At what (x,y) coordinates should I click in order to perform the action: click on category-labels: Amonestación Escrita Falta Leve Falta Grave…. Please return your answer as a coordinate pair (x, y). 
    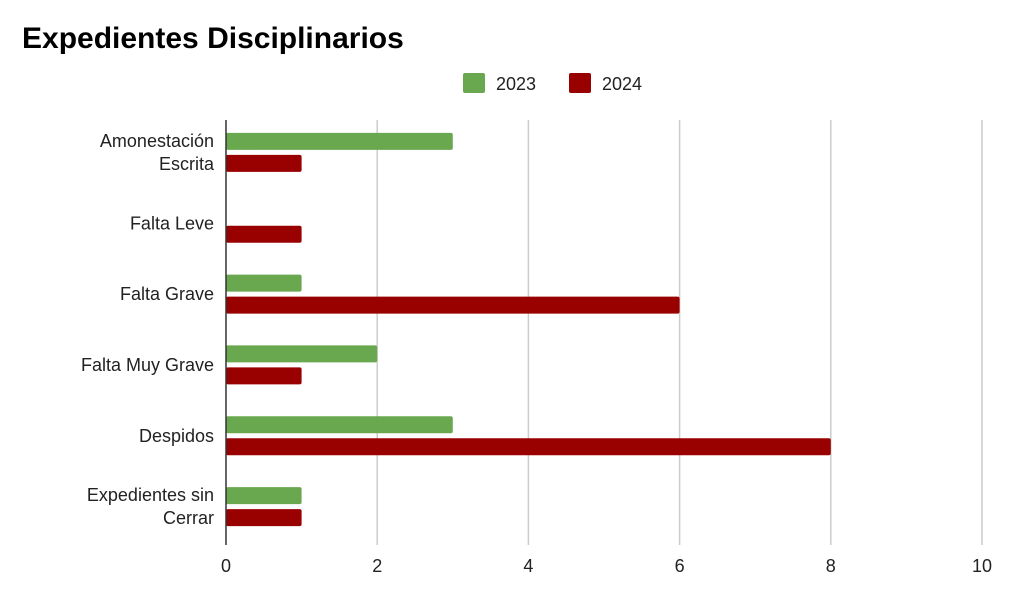
    Looking at the image, I should click on (148, 329).